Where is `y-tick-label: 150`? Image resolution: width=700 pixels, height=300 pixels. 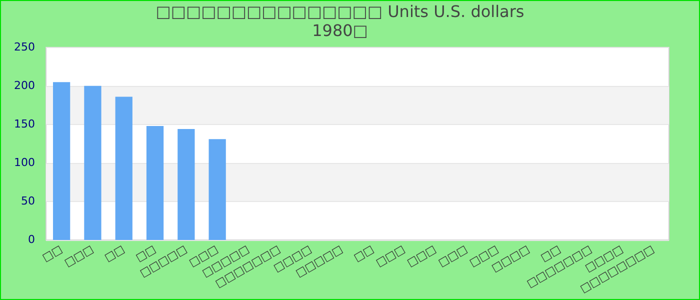
y-tick-label: 150 is located at coordinates (24, 123).